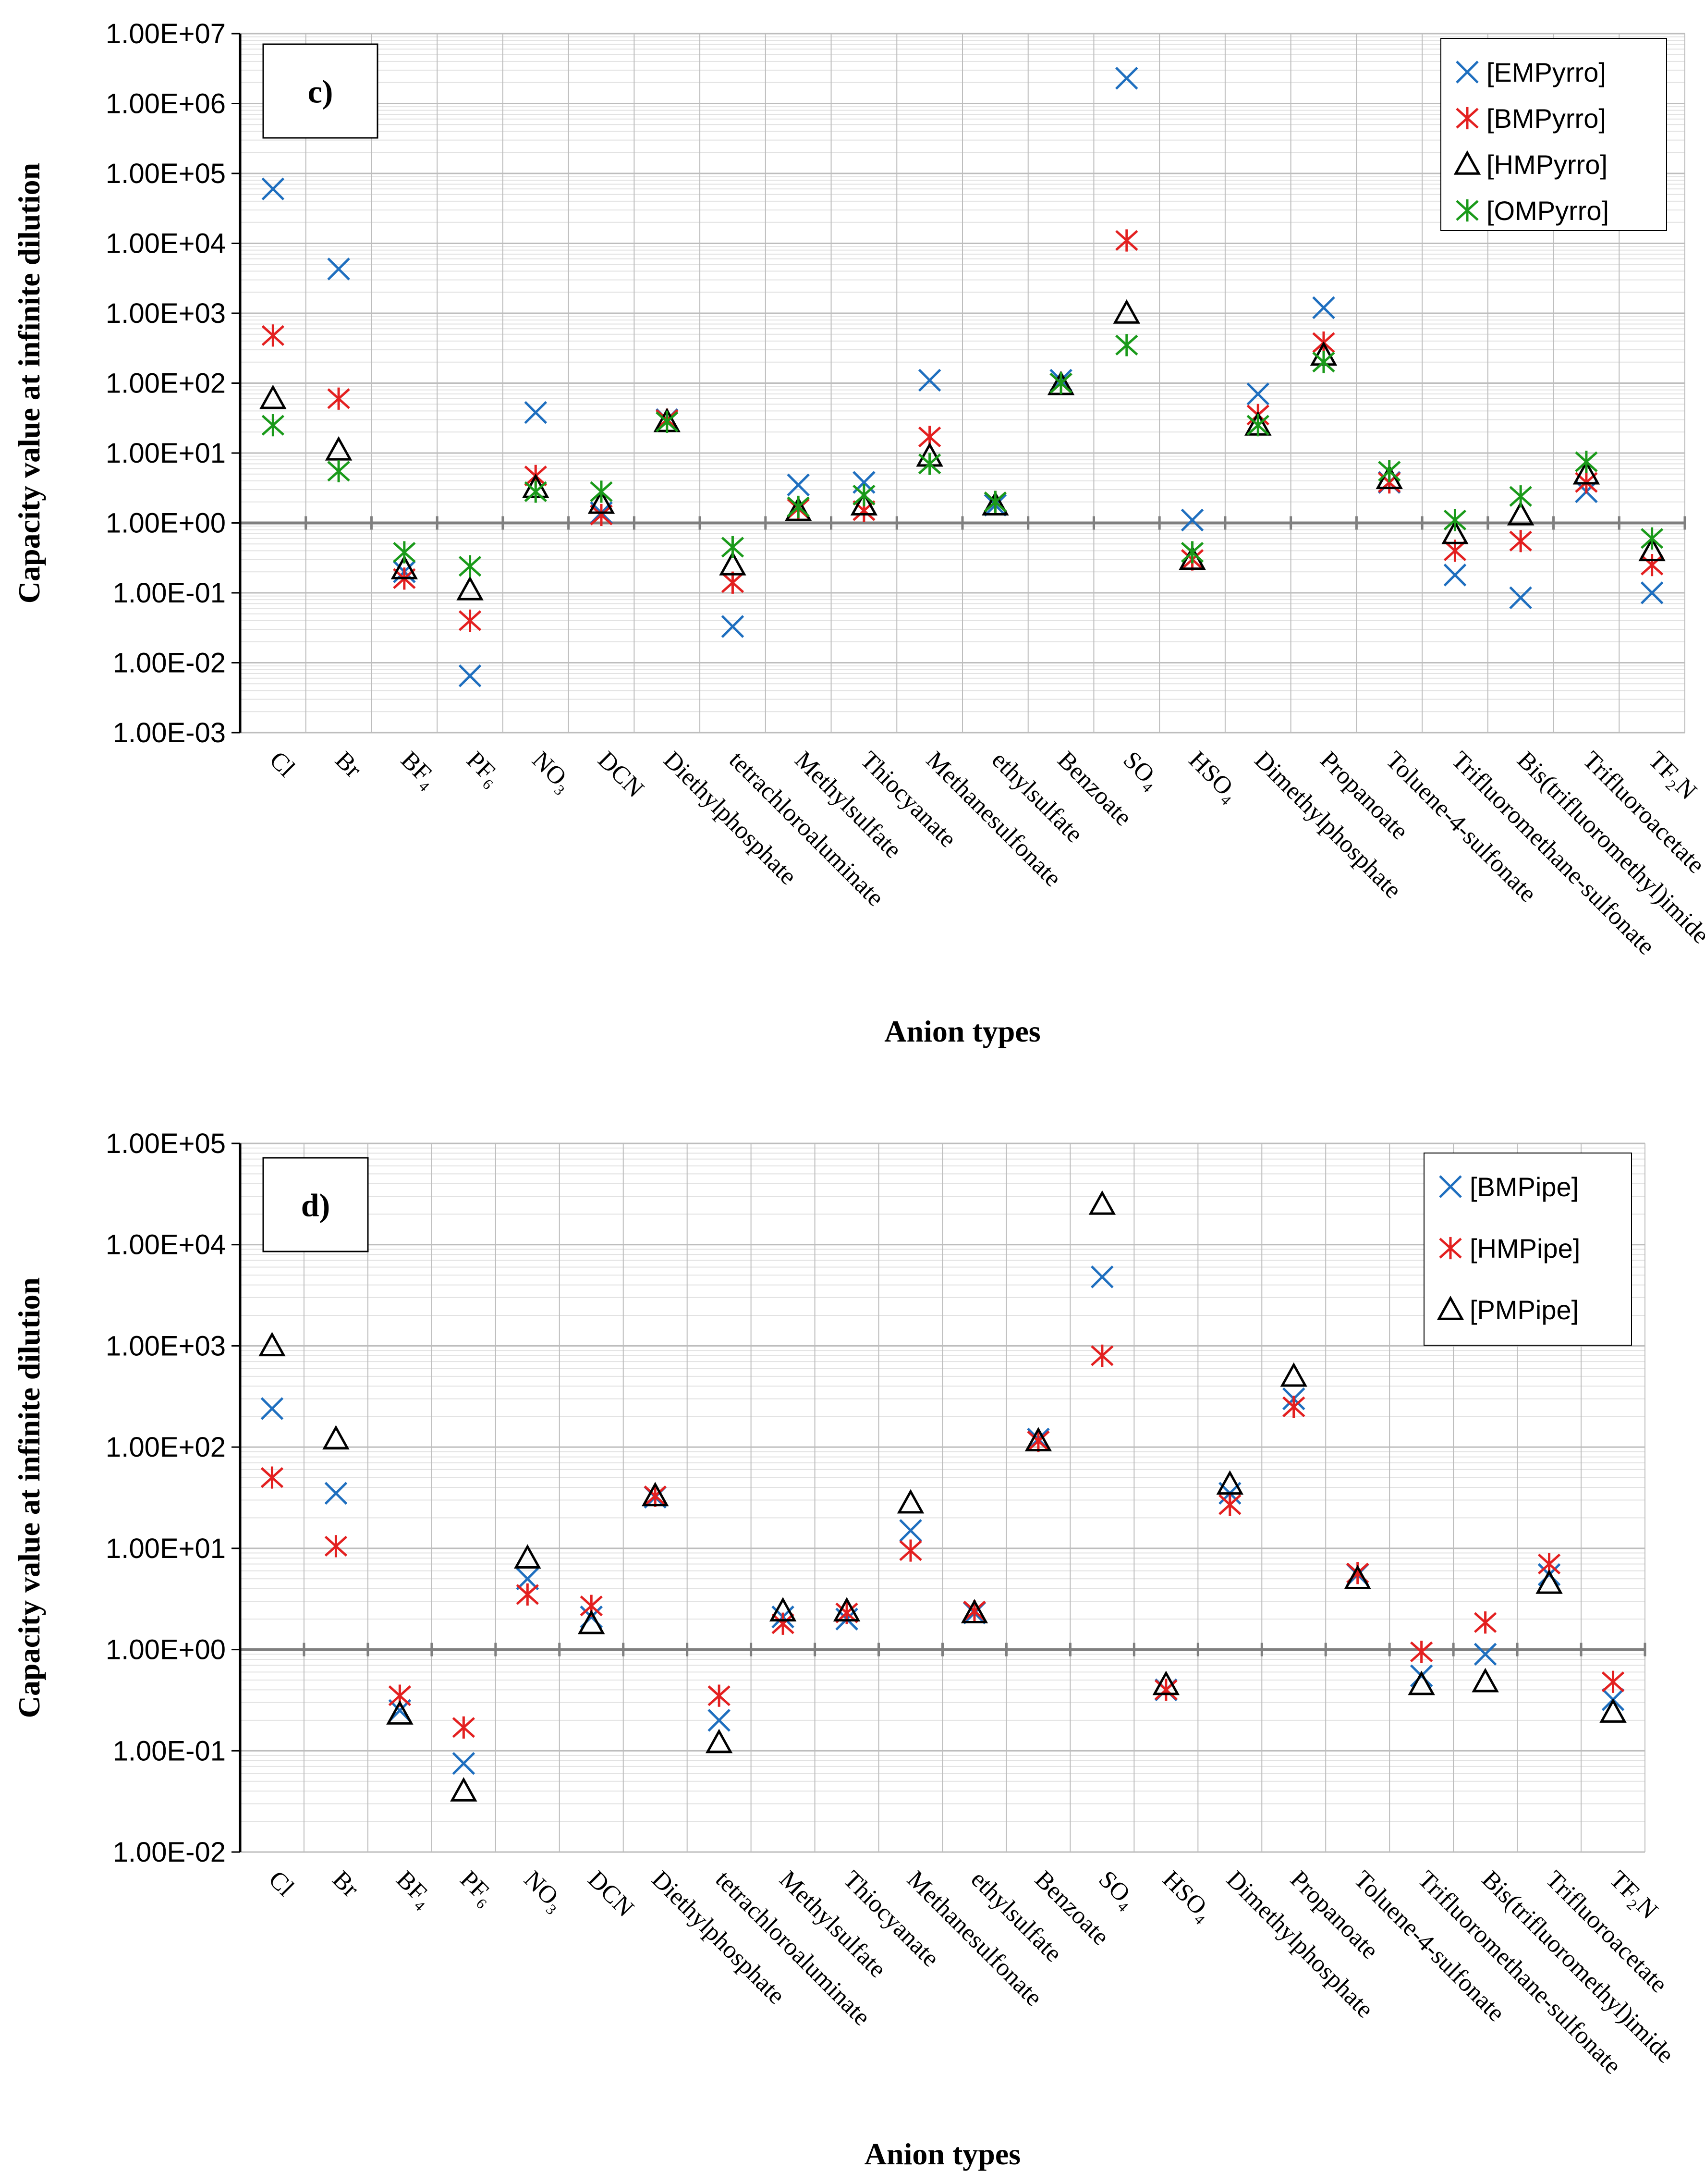 This screenshot has width=1705, height=2184. Describe the element at coordinates (611, 1893) in the screenshot. I see `x-tick-label: DCN` at that location.